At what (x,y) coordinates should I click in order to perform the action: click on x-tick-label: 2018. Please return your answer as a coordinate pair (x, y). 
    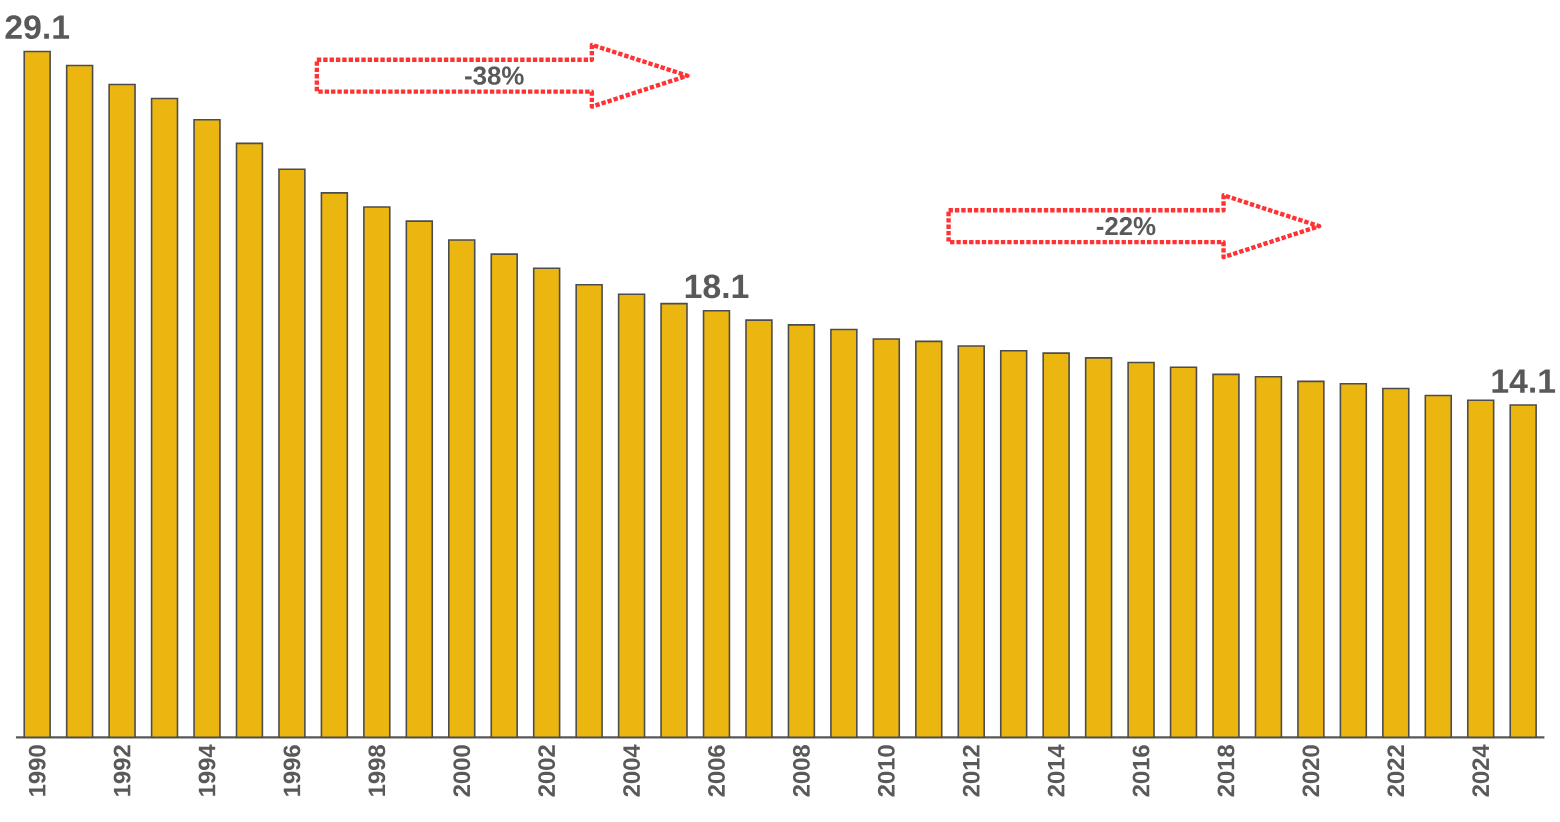
    Looking at the image, I should click on (1226, 771).